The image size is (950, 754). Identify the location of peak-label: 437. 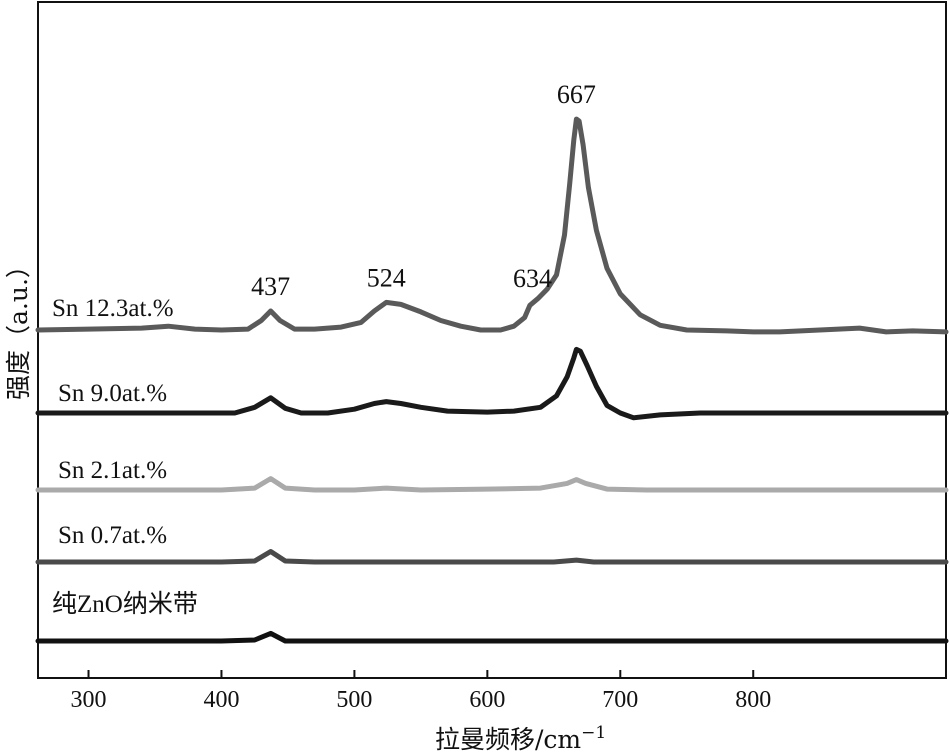
(270, 286).